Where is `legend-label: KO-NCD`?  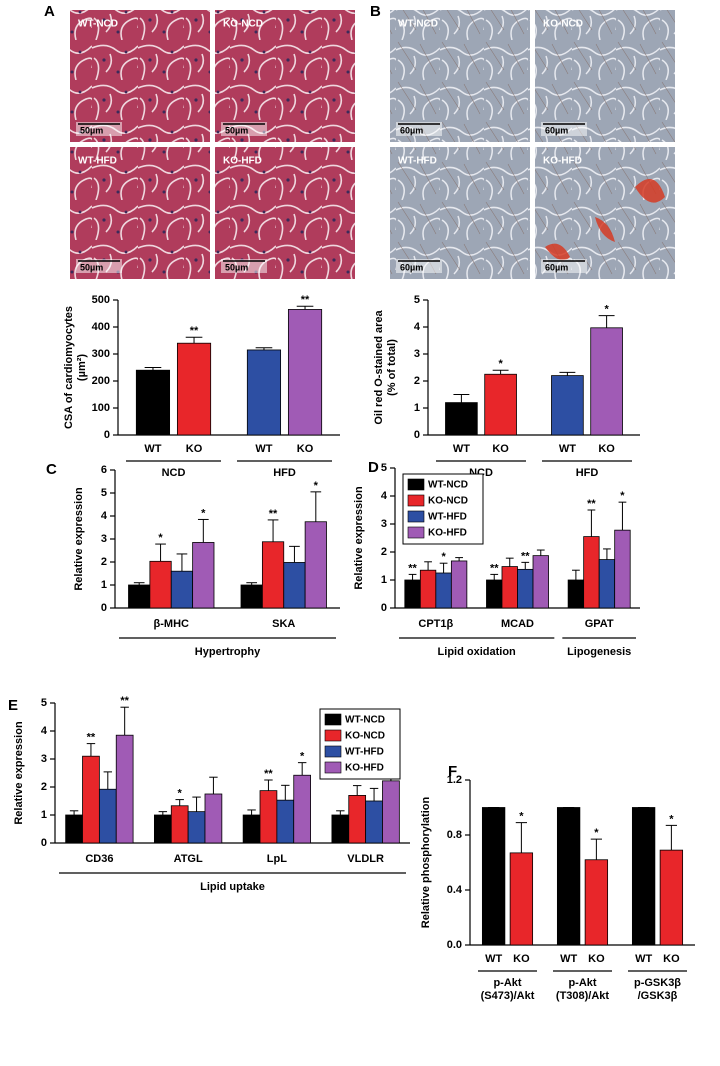
legend-label: KO-NCD is located at coordinates (365, 736).